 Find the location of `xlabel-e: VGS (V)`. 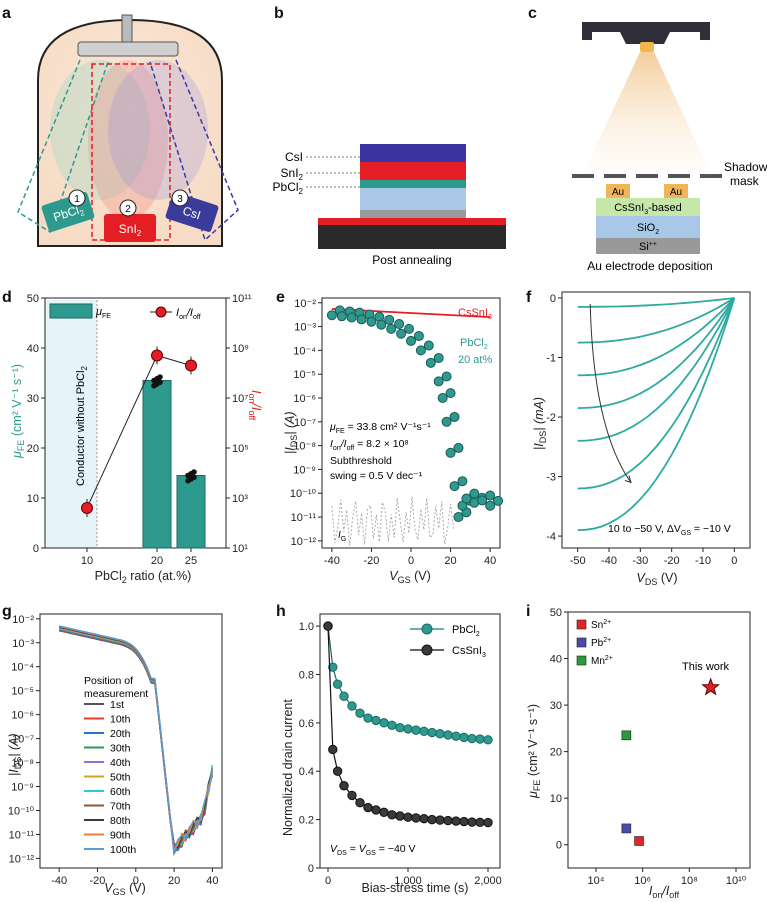

xlabel-e: VGS (V) is located at coordinates (410, 577).